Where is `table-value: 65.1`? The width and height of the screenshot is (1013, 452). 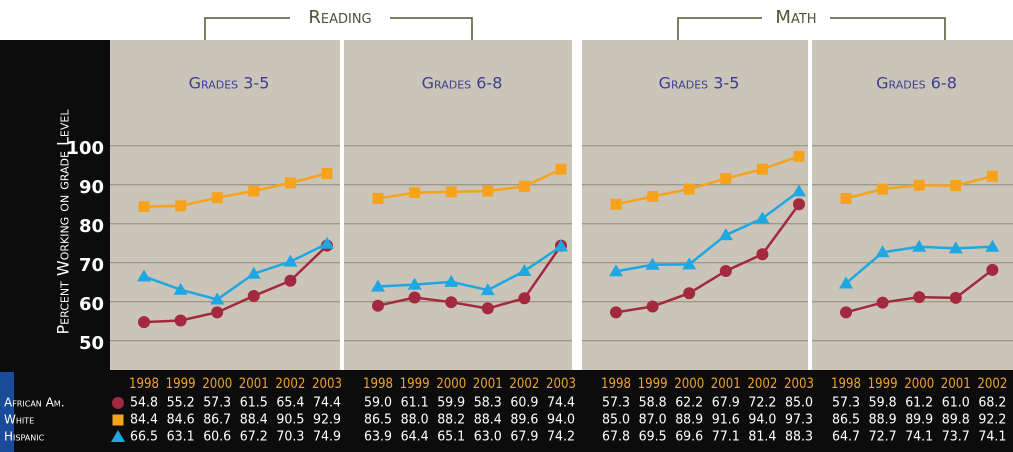 table-value: 65.1 is located at coordinates (451, 437).